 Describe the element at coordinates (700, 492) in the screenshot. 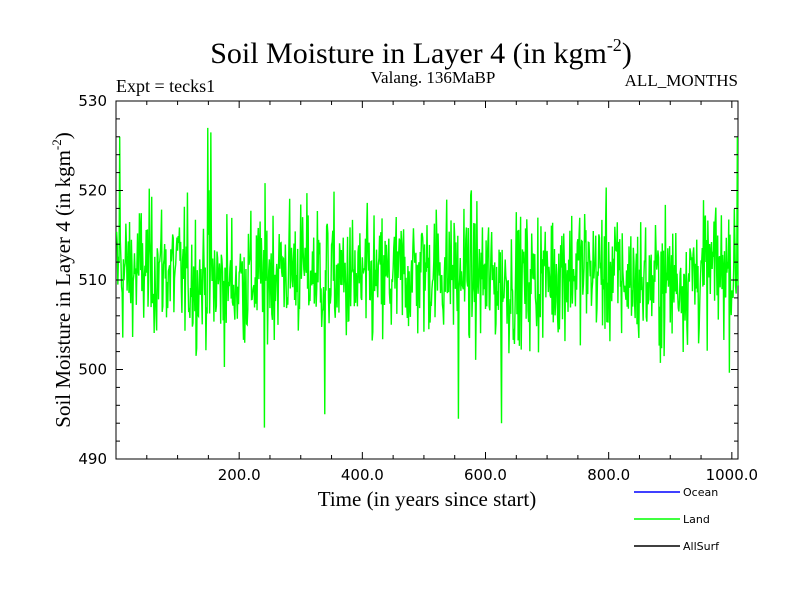

I see `legend-label-ocean: Ocean` at that location.